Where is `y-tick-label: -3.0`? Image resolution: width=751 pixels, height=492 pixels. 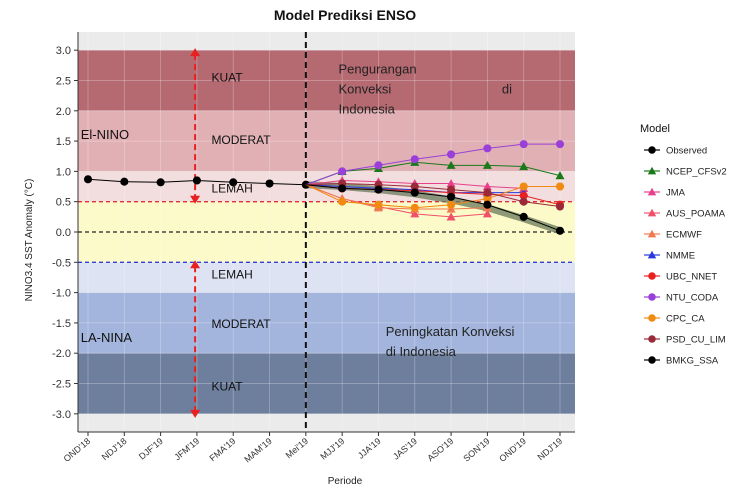
y-tick-label: -3.0 is located at coordinates (61, 415).